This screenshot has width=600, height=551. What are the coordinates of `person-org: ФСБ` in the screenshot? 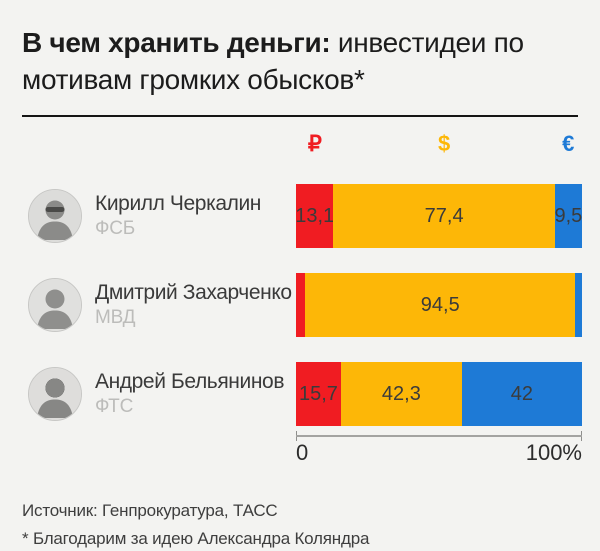 It's located at (115, 228).